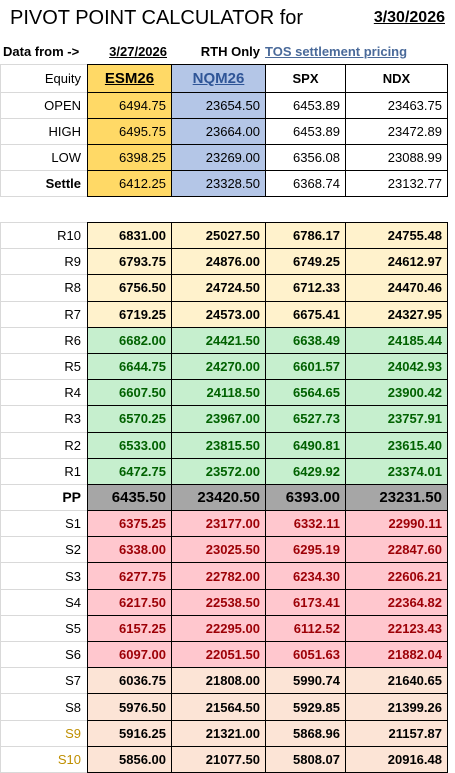 The width and height of the screenshot is (455, 773). Describe the element at coordinates (129, 707) in the screenshot. I see `level-cell: 5976.50` at that location.